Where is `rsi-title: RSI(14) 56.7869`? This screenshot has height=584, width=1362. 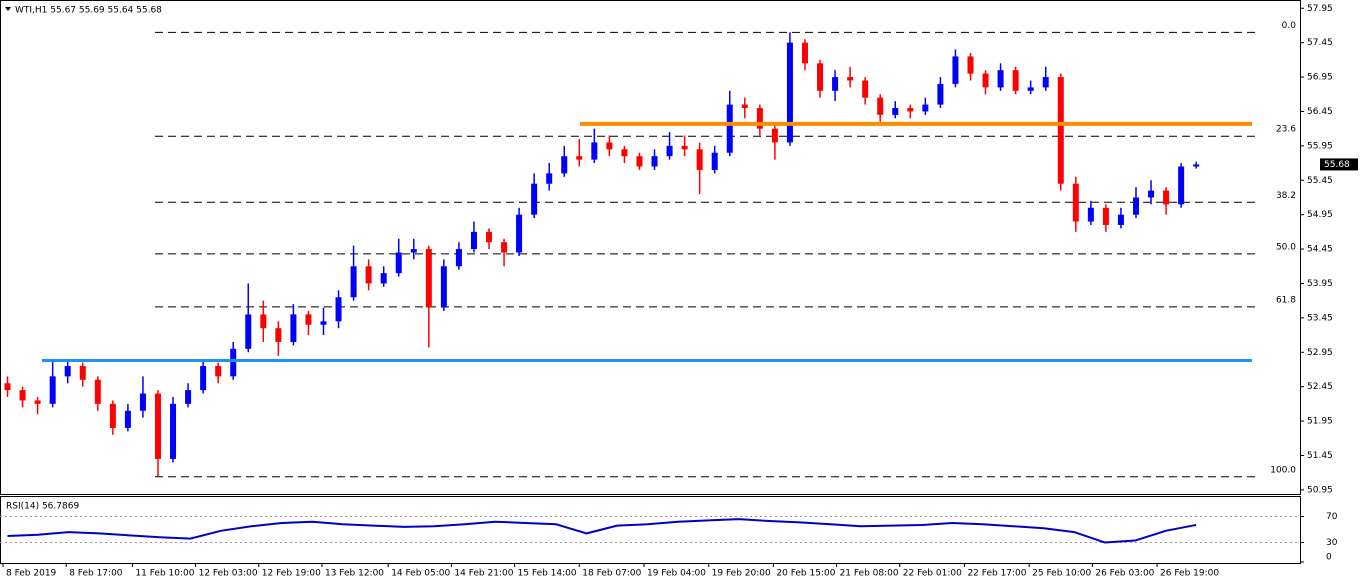 rsi-title: RSI(14) 56.7869 is located at coordinates (42, 507).